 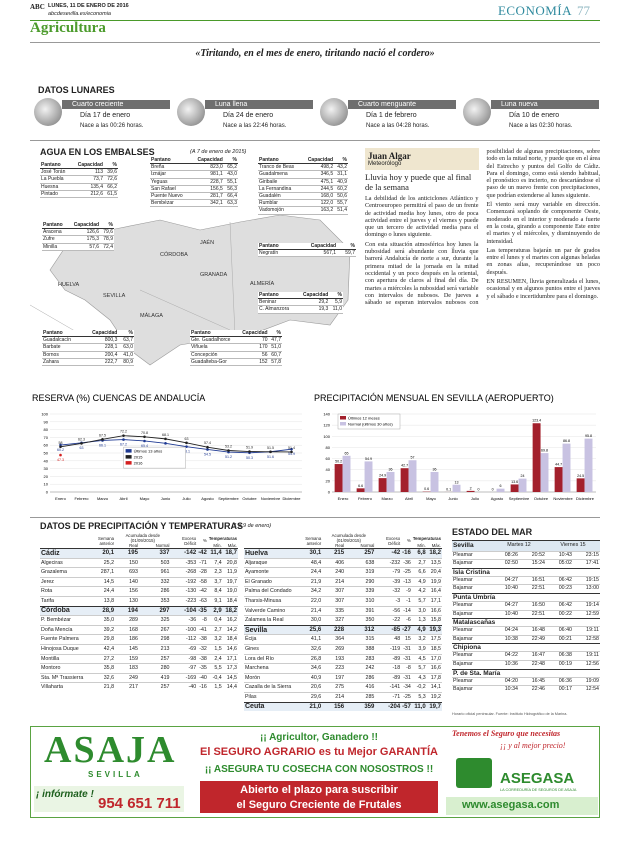 I want to click on group-name: Sevilla, so click(x=256, y=630).